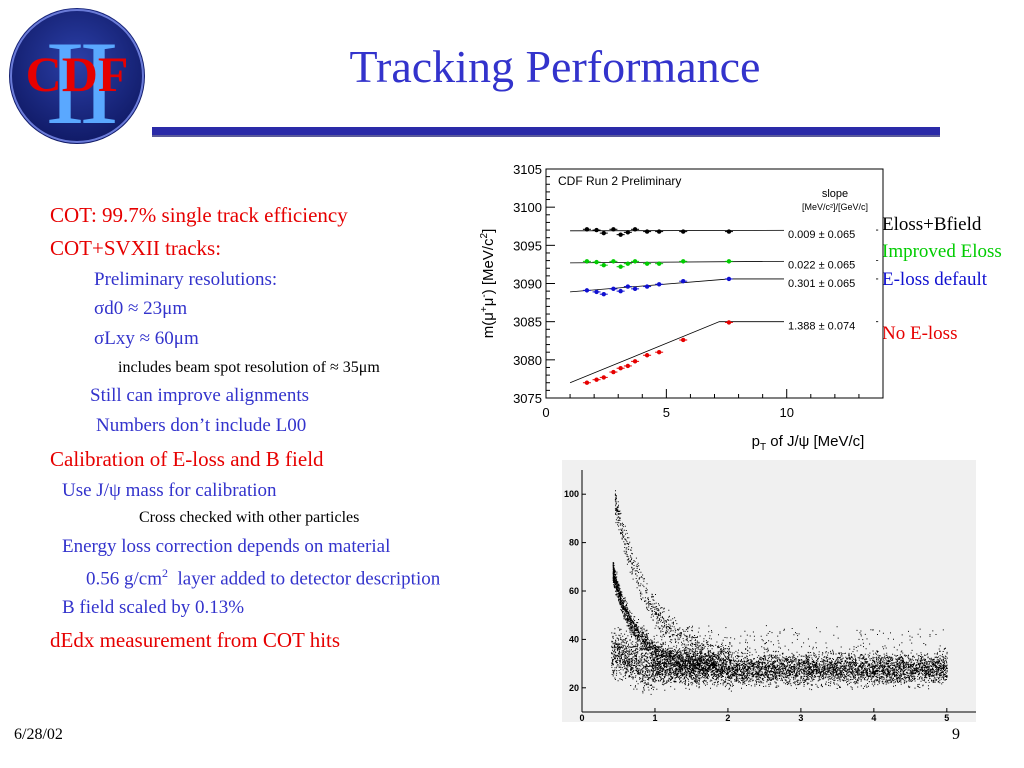  I want to click on mass-y-tick-label: 3095, so click(527, 245).